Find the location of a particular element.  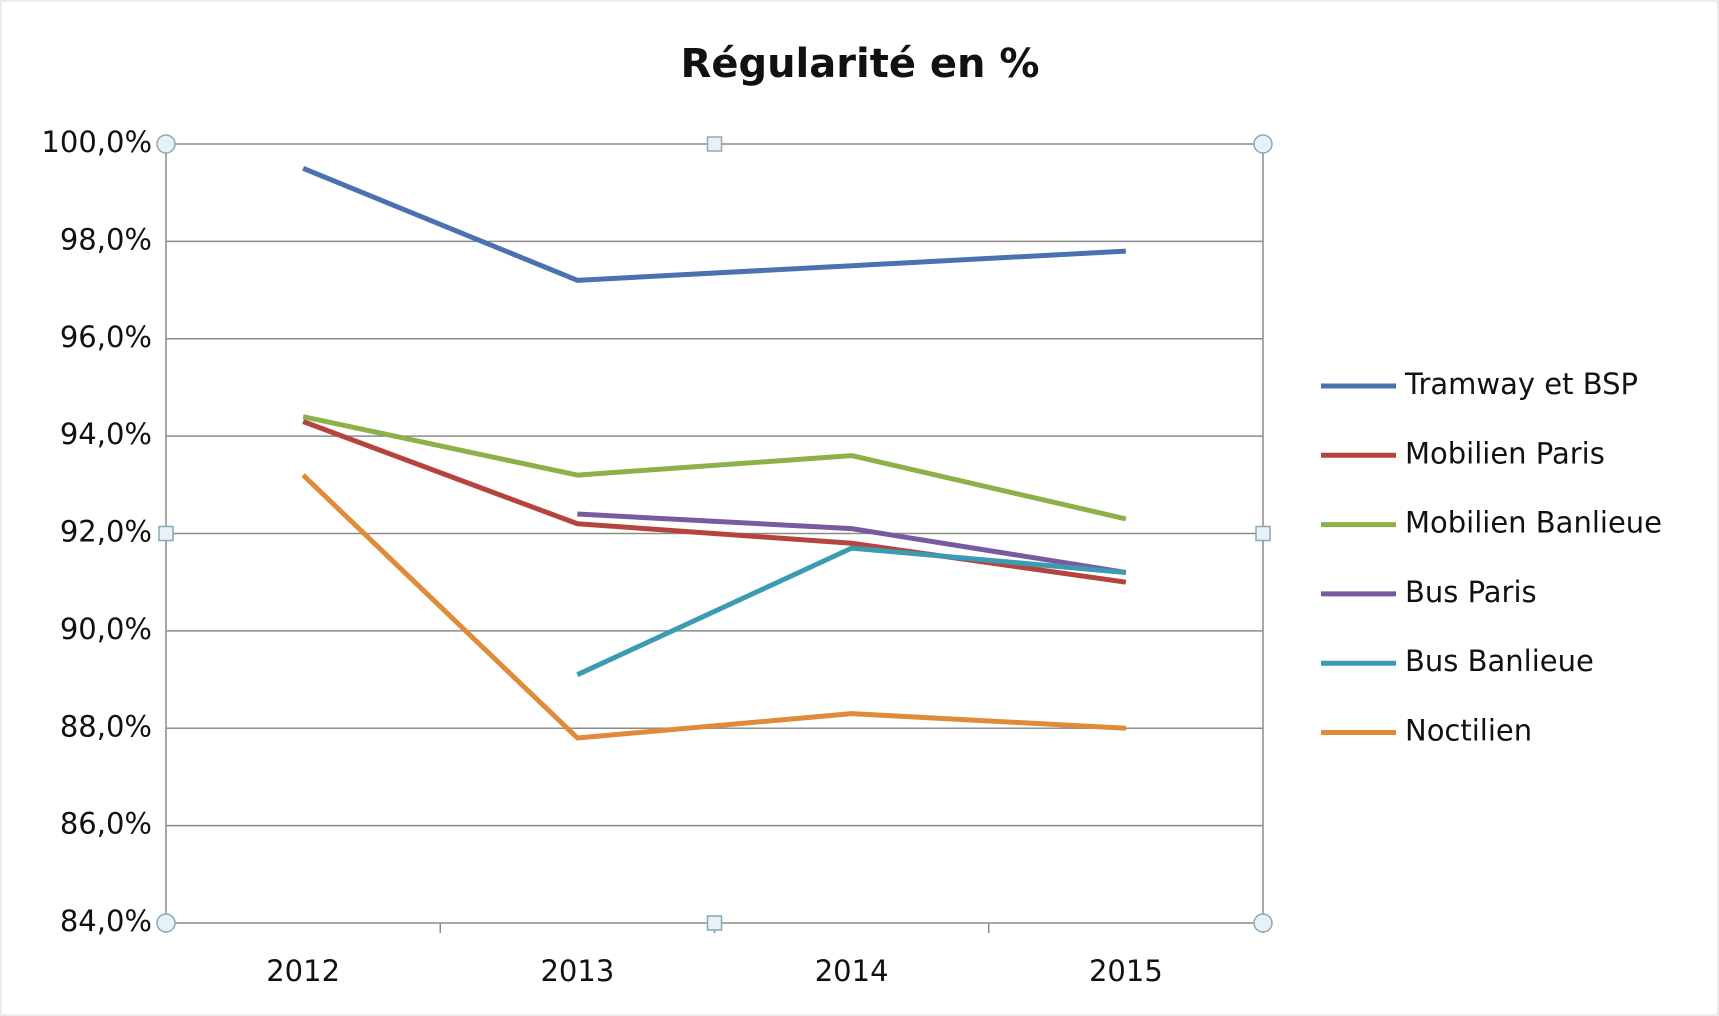

legend-label: Mobilien Banlieue is located at coordinates (1533, 523).